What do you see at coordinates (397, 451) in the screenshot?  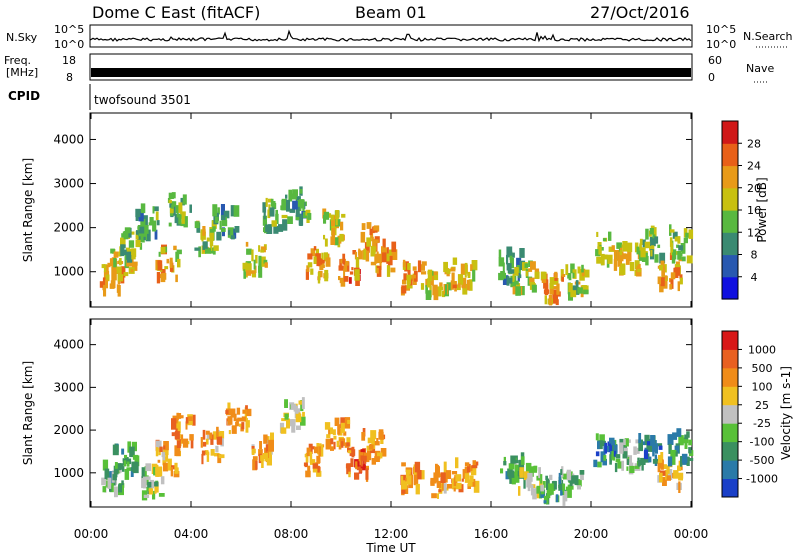 I see `velocity-heatmap-marks` at bounding box center [397, 451].